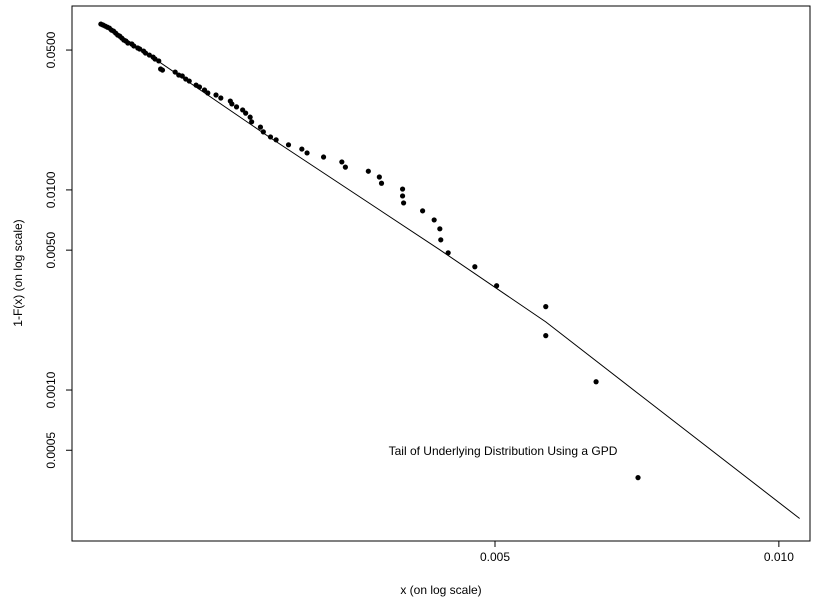 The height and width of the screenshot is (605, 813). I want to click on y-tick-label: 0.0050, so click(51, 249).